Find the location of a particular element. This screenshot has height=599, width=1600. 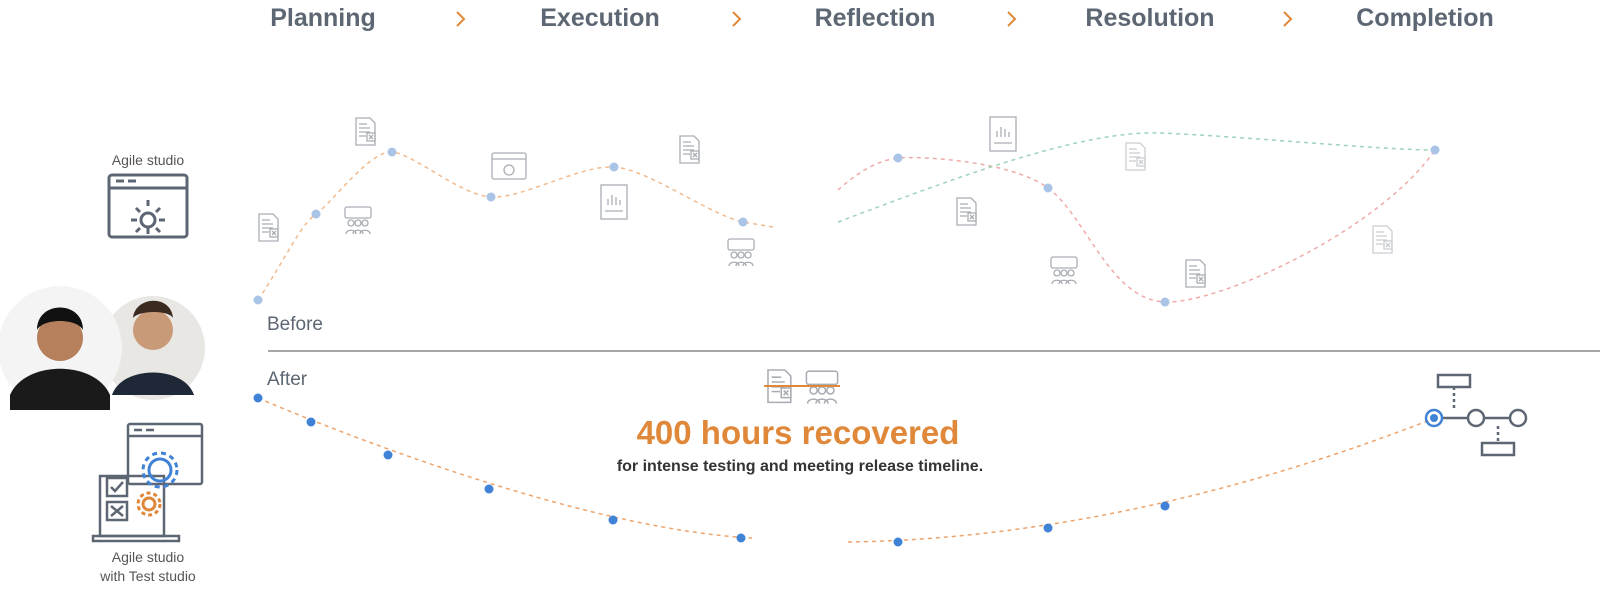

workflow-icon is located at coordinates (1476, 415).